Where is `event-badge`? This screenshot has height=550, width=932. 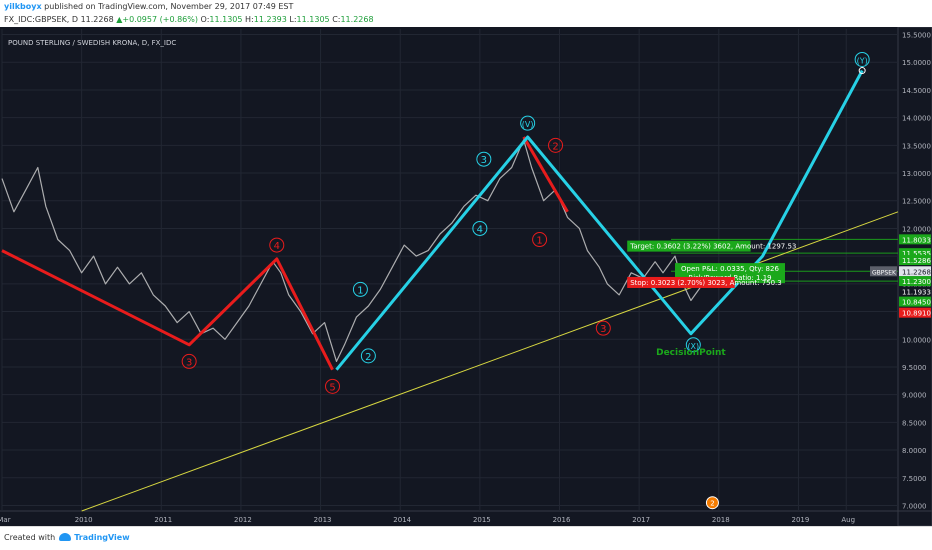
event-badge is located at coordinates (712, 503).